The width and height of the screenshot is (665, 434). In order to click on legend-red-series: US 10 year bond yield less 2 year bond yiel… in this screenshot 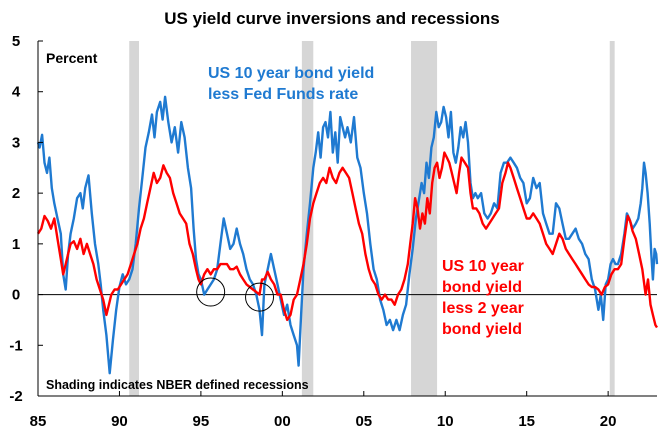, I will do `click(483, 298)`.